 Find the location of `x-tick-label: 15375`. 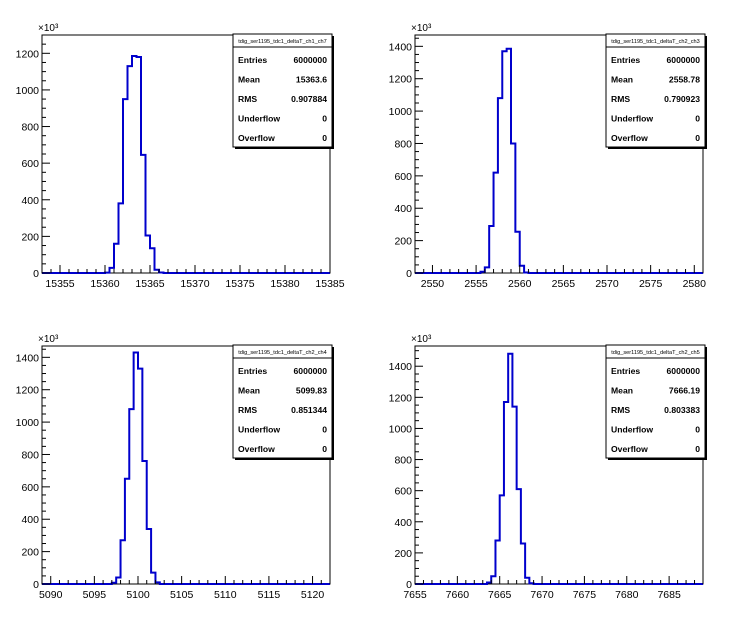

x-tick-label: 15375 is located at coordinates (239, 284).